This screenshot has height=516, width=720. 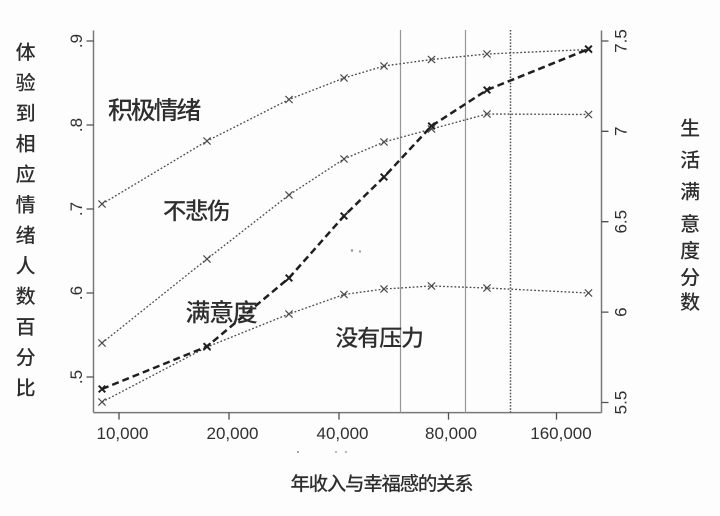 What do you see at coordinates (343, 433) in the screenshot?
I see `svg-text: 40,000` at bounding box center [343, 433].